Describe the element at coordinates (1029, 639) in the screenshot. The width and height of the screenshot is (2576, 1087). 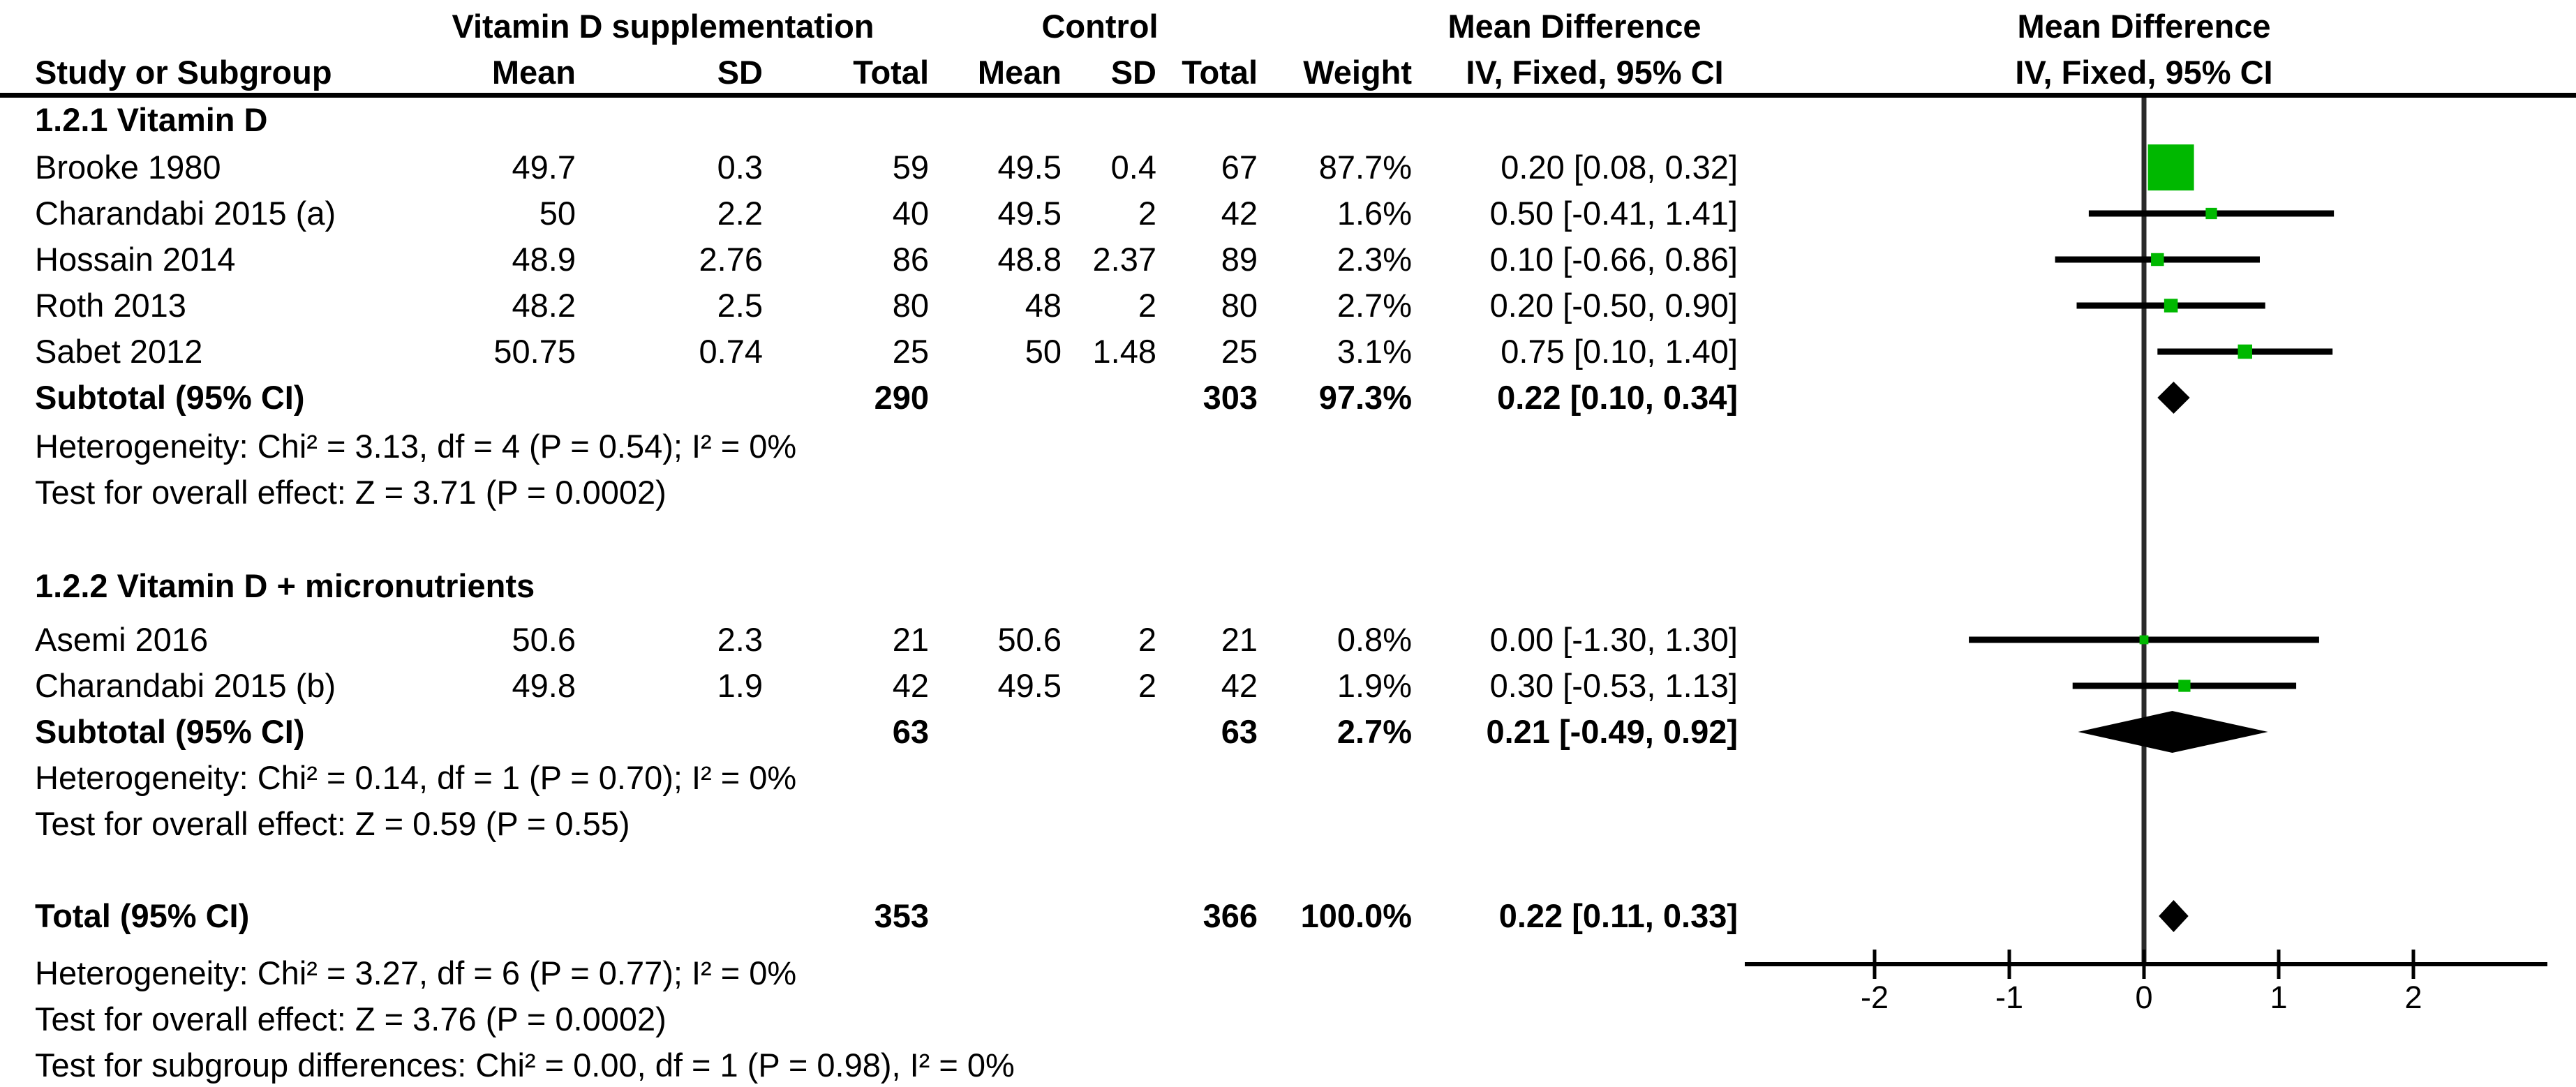
I see `control-mean: 50.6` at that location.